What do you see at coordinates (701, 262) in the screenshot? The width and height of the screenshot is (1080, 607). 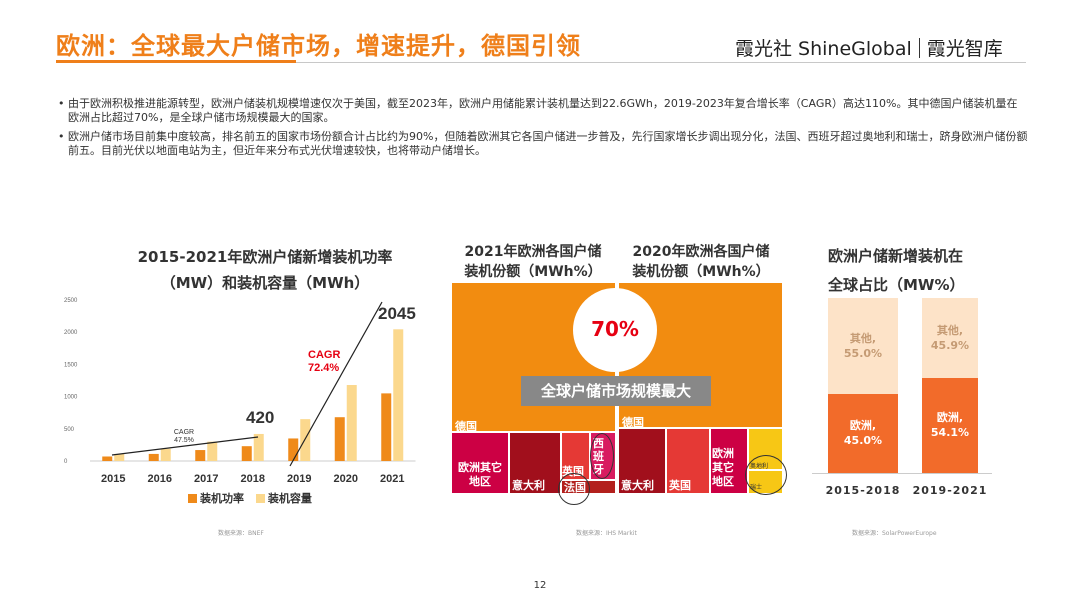 I see `chart2-right-title: 2020年欧洲各国户储 装机份额（MWh%）` at bounding box center [701, 262].